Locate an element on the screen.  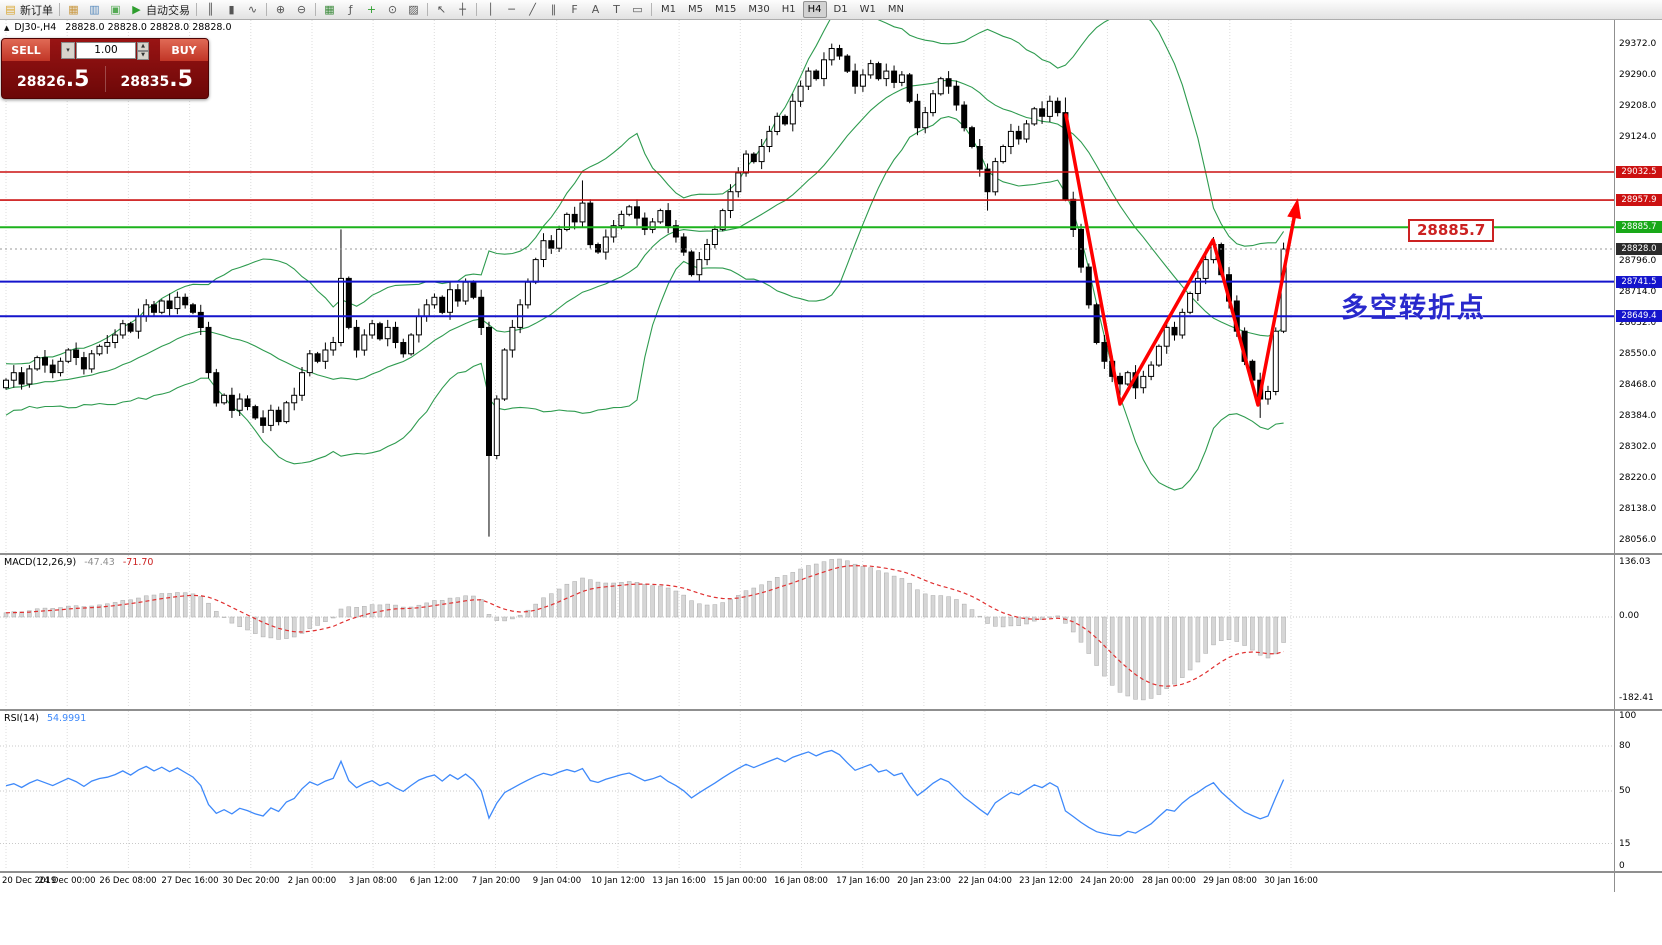
time-axis-label: 30 Jan 16:00 is located at coordinates (1291, 881).